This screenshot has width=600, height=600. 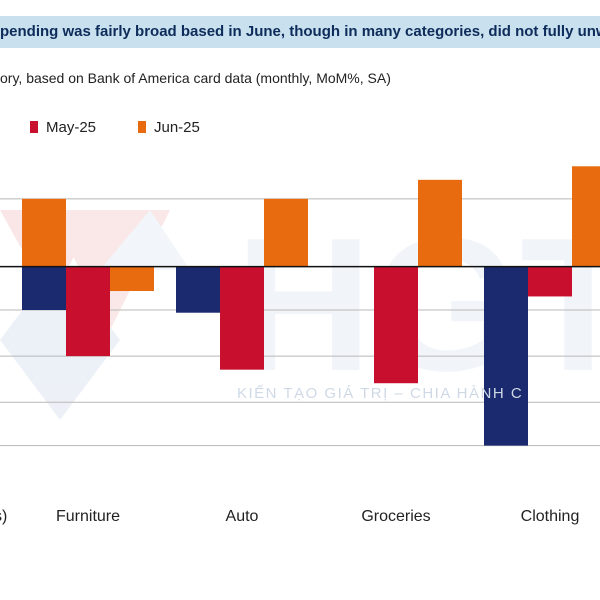 I want to click on bar-series1-auto, so click(x=242, y=318).